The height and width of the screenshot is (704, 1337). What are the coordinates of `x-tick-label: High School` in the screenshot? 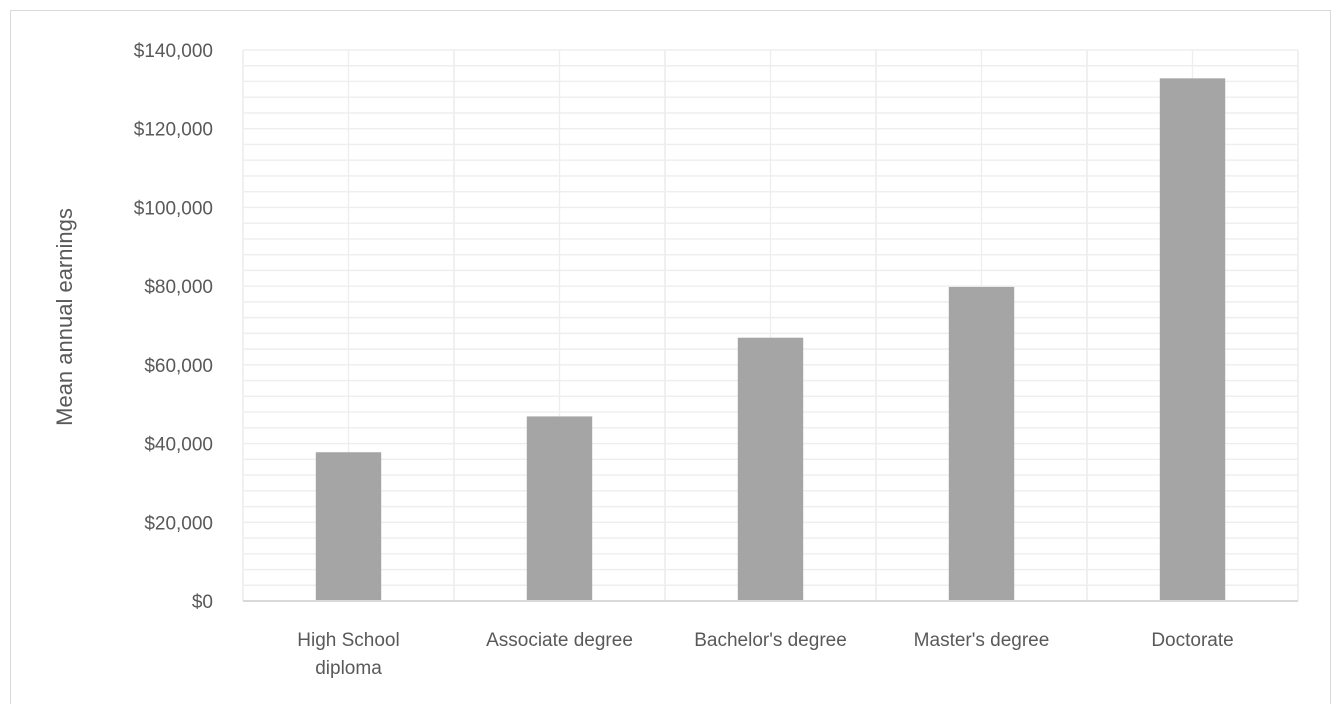 It's located at (348, 640).